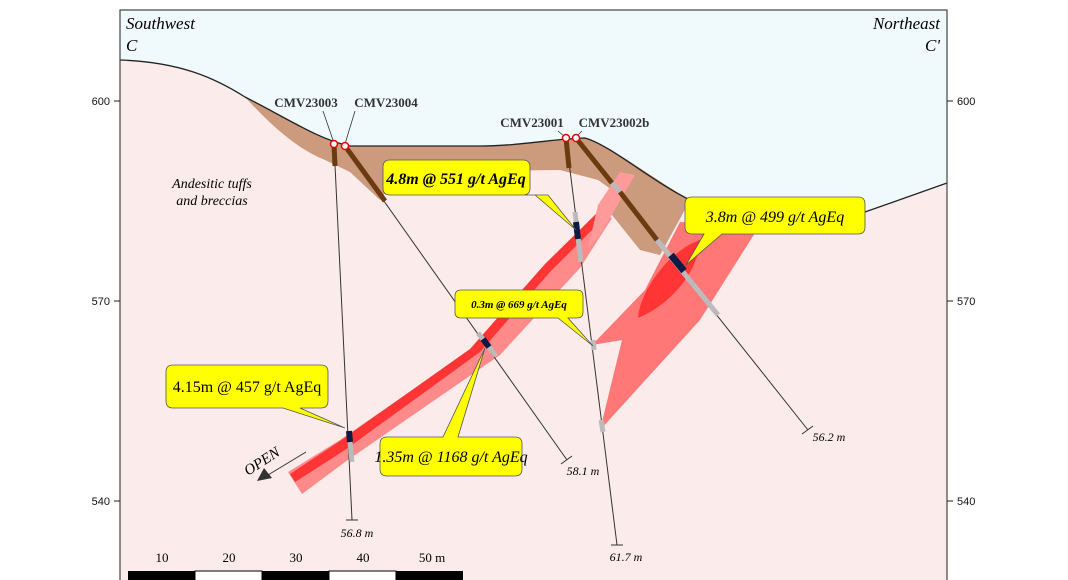 Image resolution: width=1068 pixels, height=580 pixels. What do you see at coordinates (611, 210) in the screenshot?
I see `vein-halo-upper` at bounding box center [611, 210].